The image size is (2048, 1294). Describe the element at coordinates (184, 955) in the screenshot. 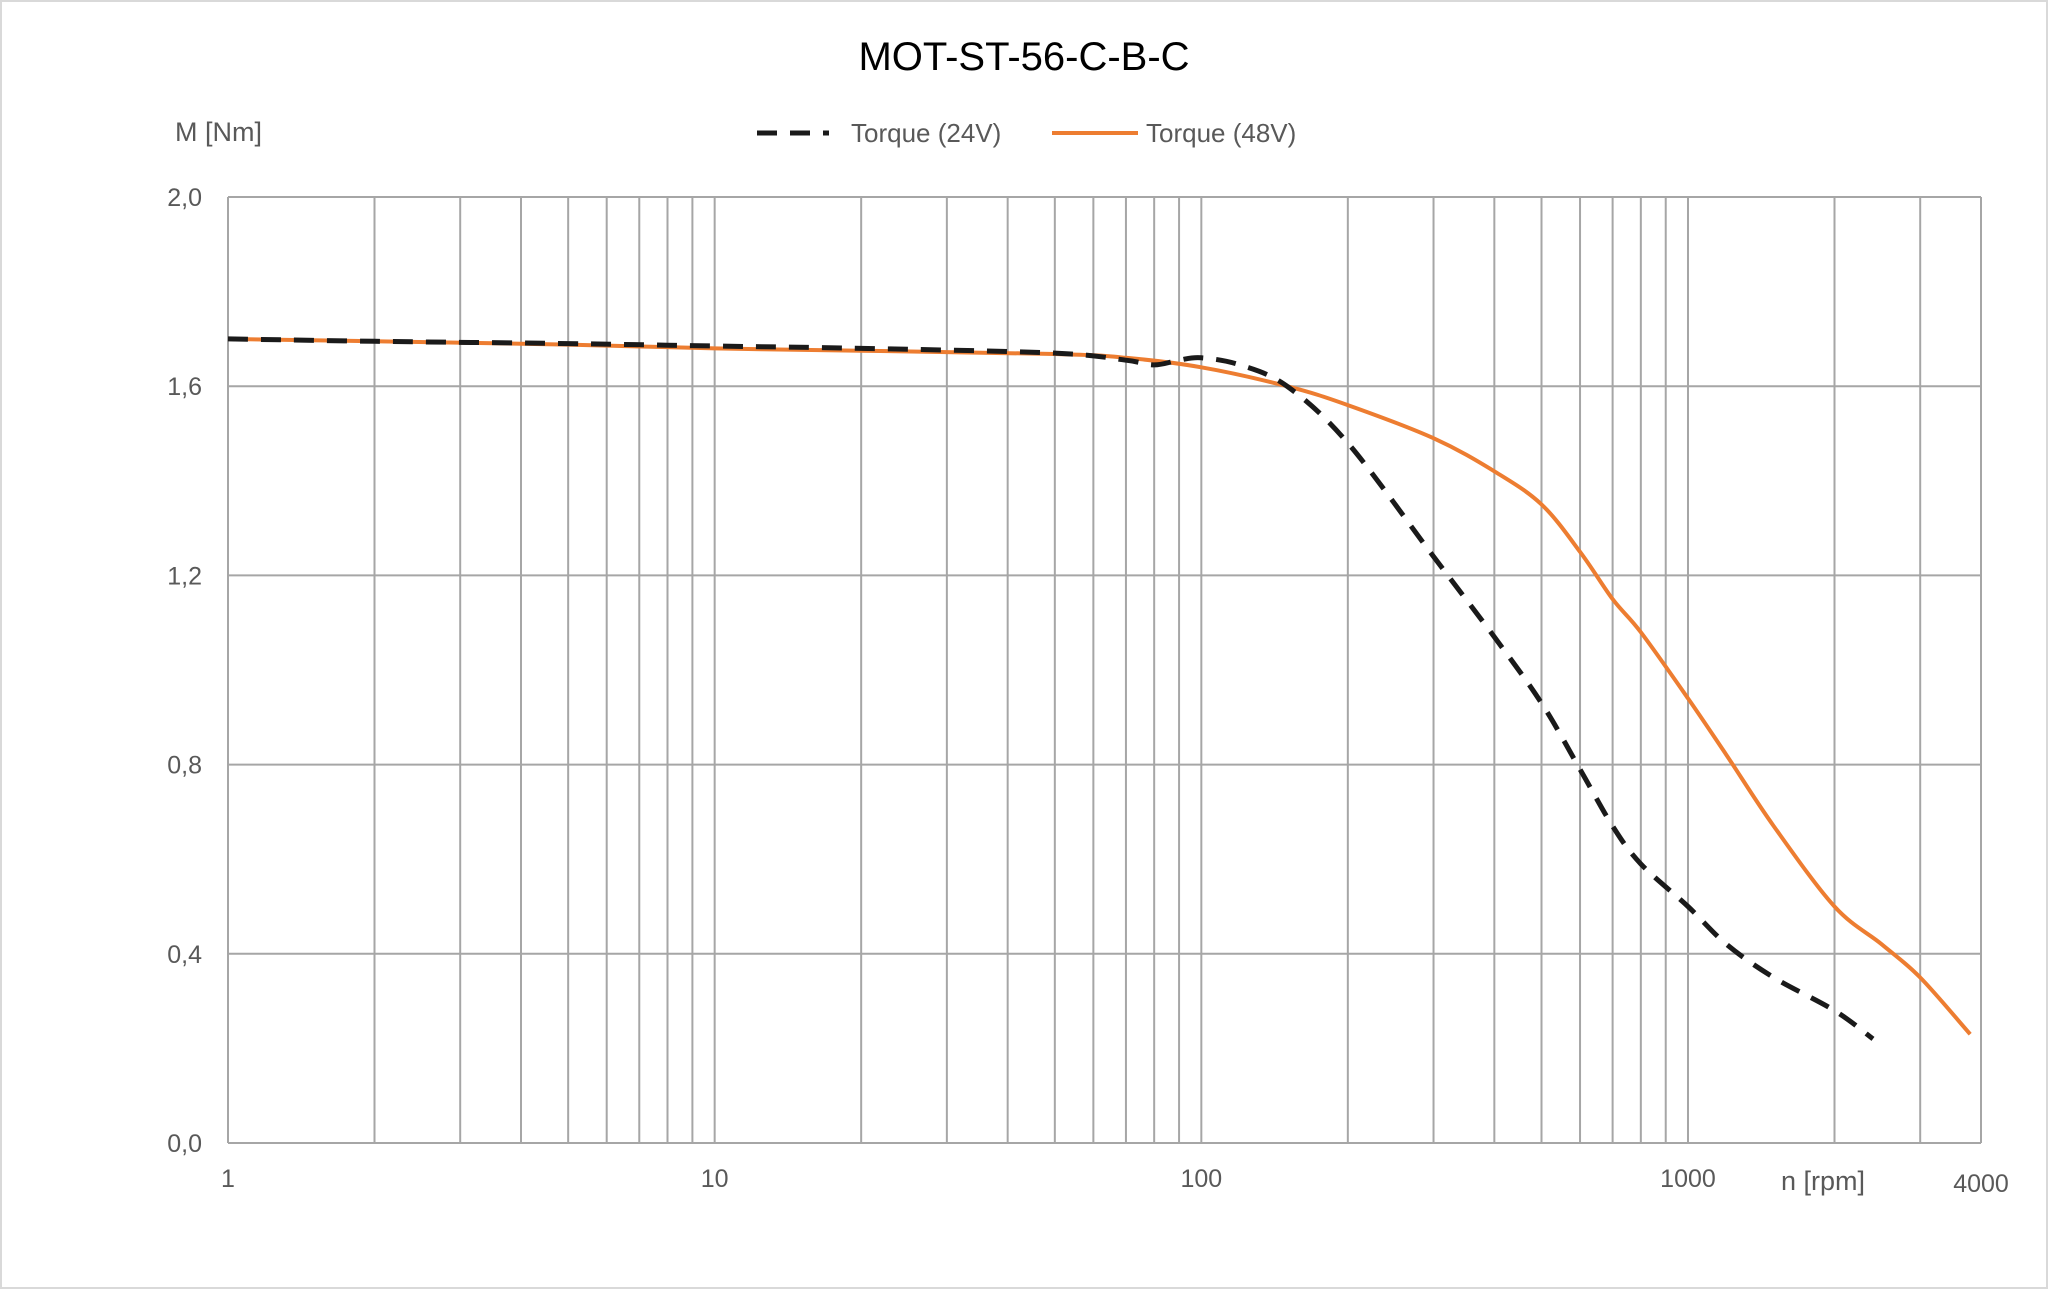

I see `y-tick-label: 0,4` at that location.